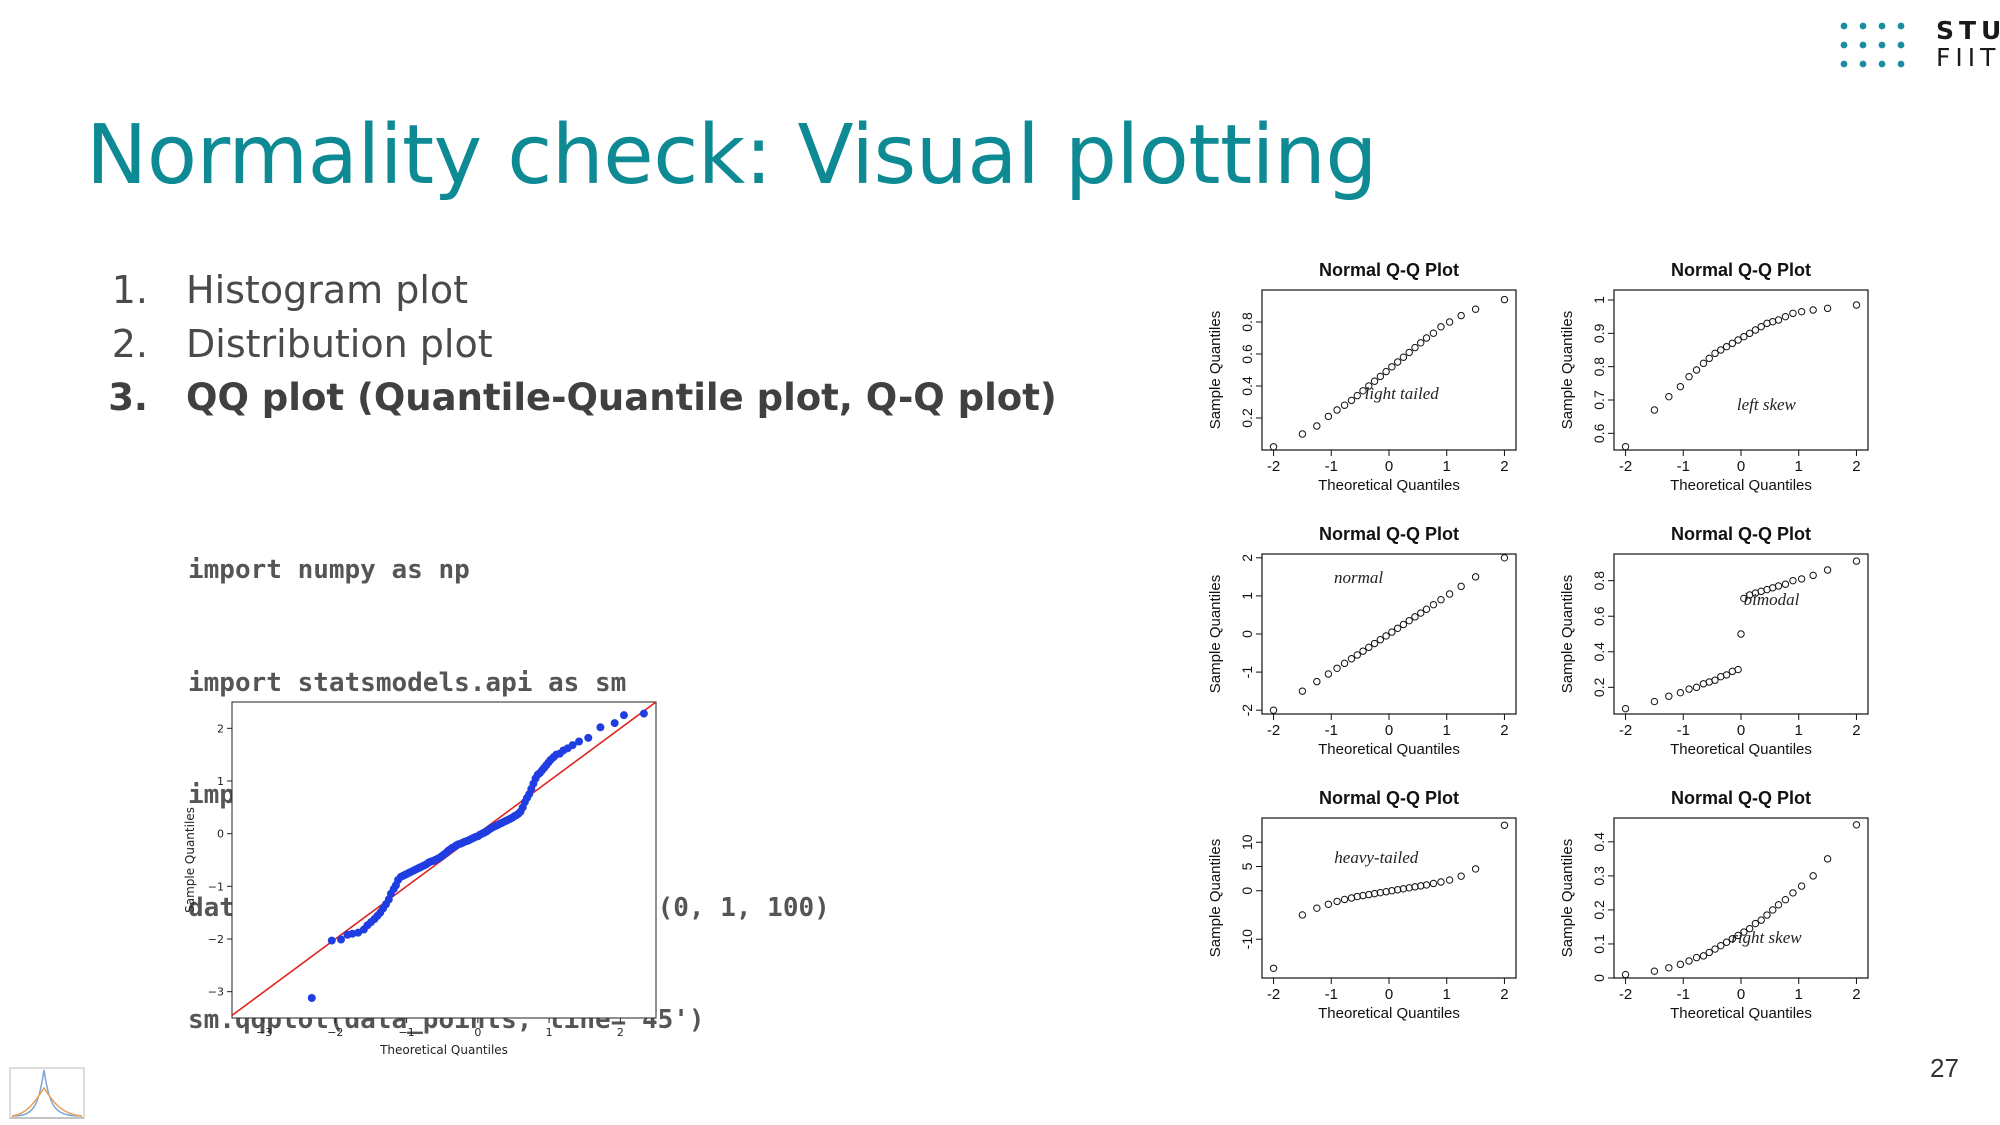  I want to click on y-tick-label: 1, so click(1599, 300).